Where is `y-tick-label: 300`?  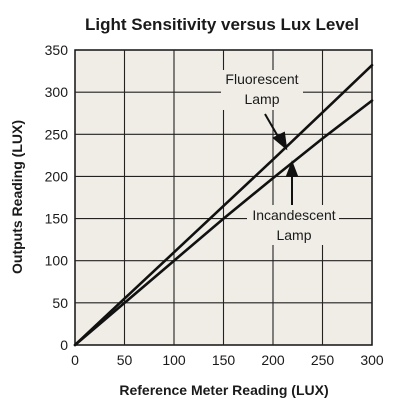
y-tick-label: 300 is located at coordinates (57, 92).